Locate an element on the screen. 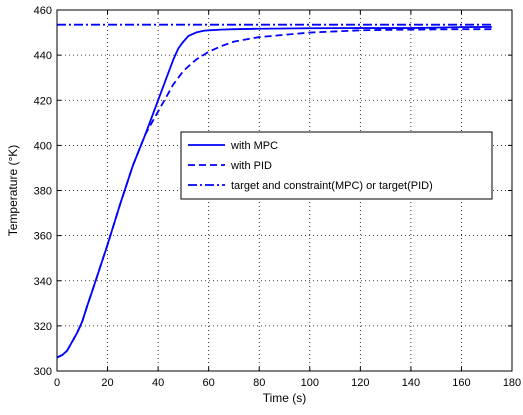 Image resolution: width=523 pixels, height=415 pixels. x-tick-label: 80 is located at coordinates (259, 383).